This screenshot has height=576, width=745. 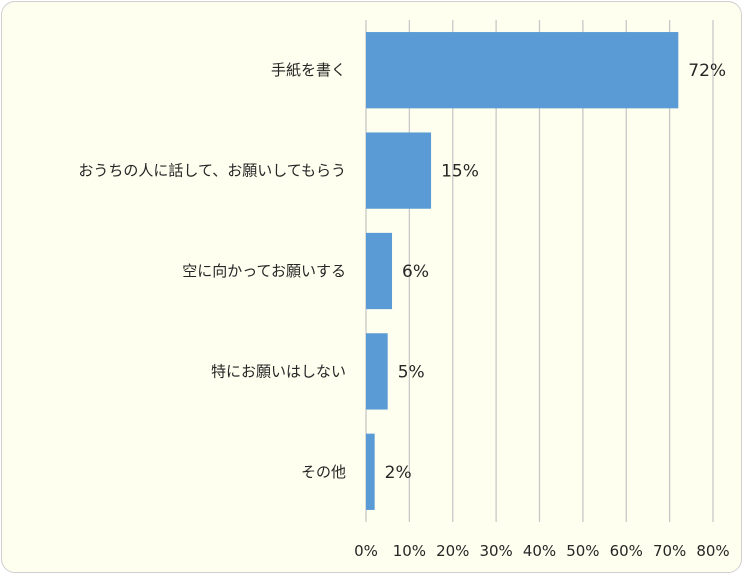 I want to click on x-tick-labels: 0% 10% 20% 30% 40% 50% 60% 70% 80%, so click(x=542, y=551).